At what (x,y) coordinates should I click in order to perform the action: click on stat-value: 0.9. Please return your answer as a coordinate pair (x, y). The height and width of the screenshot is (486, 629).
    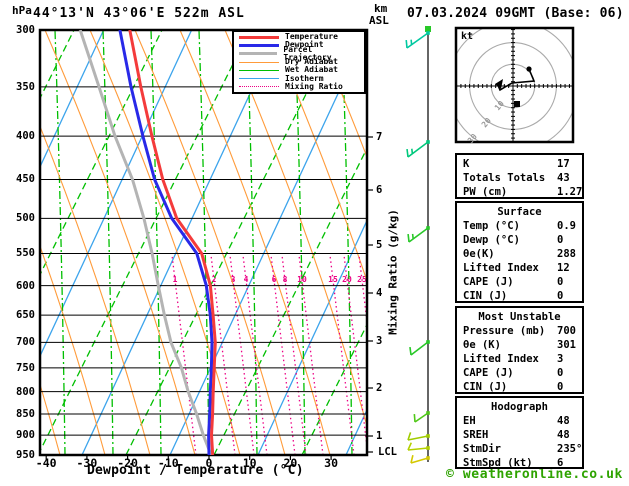
    Looking at the image, I should click on (566, 226).